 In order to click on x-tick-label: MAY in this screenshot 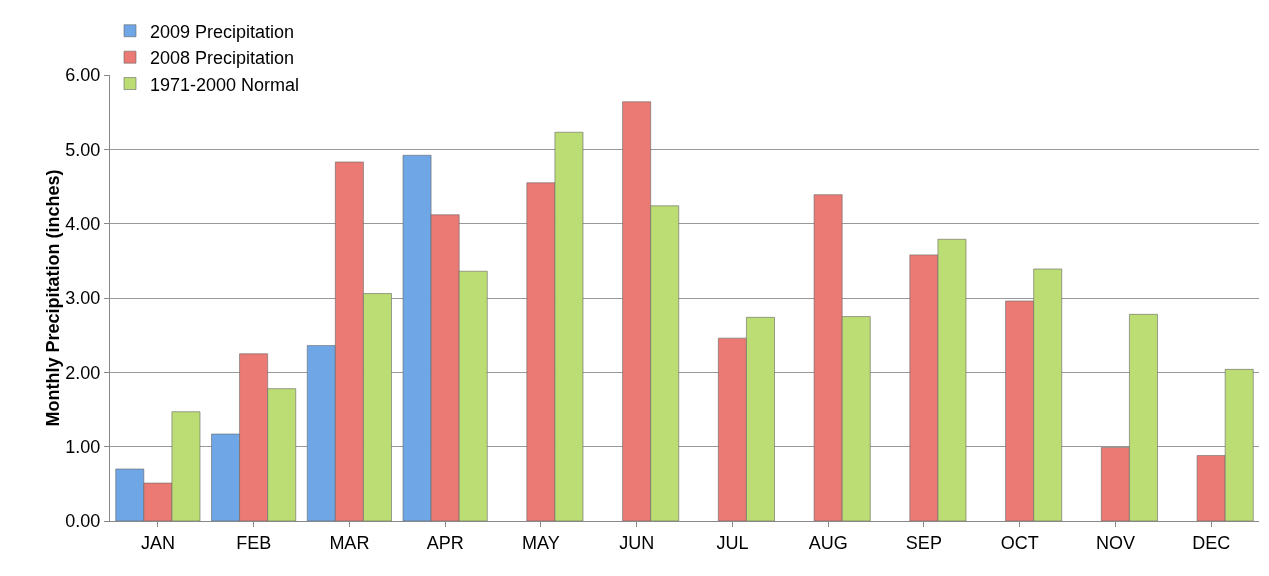, I will do `click(541, 542)`.